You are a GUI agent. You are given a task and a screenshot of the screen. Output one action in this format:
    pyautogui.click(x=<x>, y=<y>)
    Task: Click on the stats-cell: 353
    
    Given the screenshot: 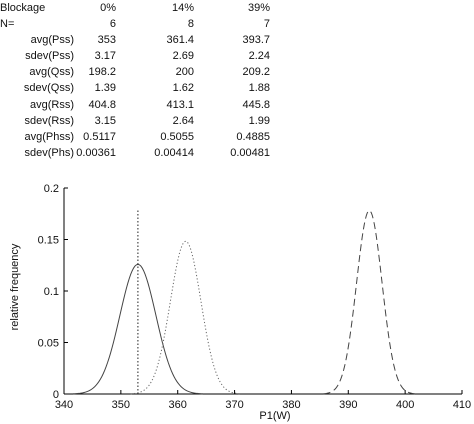 What is the action you would take?
    pyautogui.click(x=106, y=40)
    